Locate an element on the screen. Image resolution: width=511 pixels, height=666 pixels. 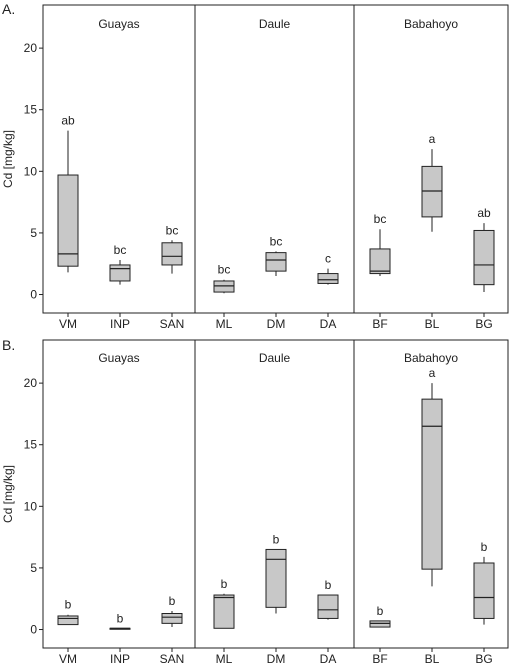
box-da: b is located at coordinates (328, 599).